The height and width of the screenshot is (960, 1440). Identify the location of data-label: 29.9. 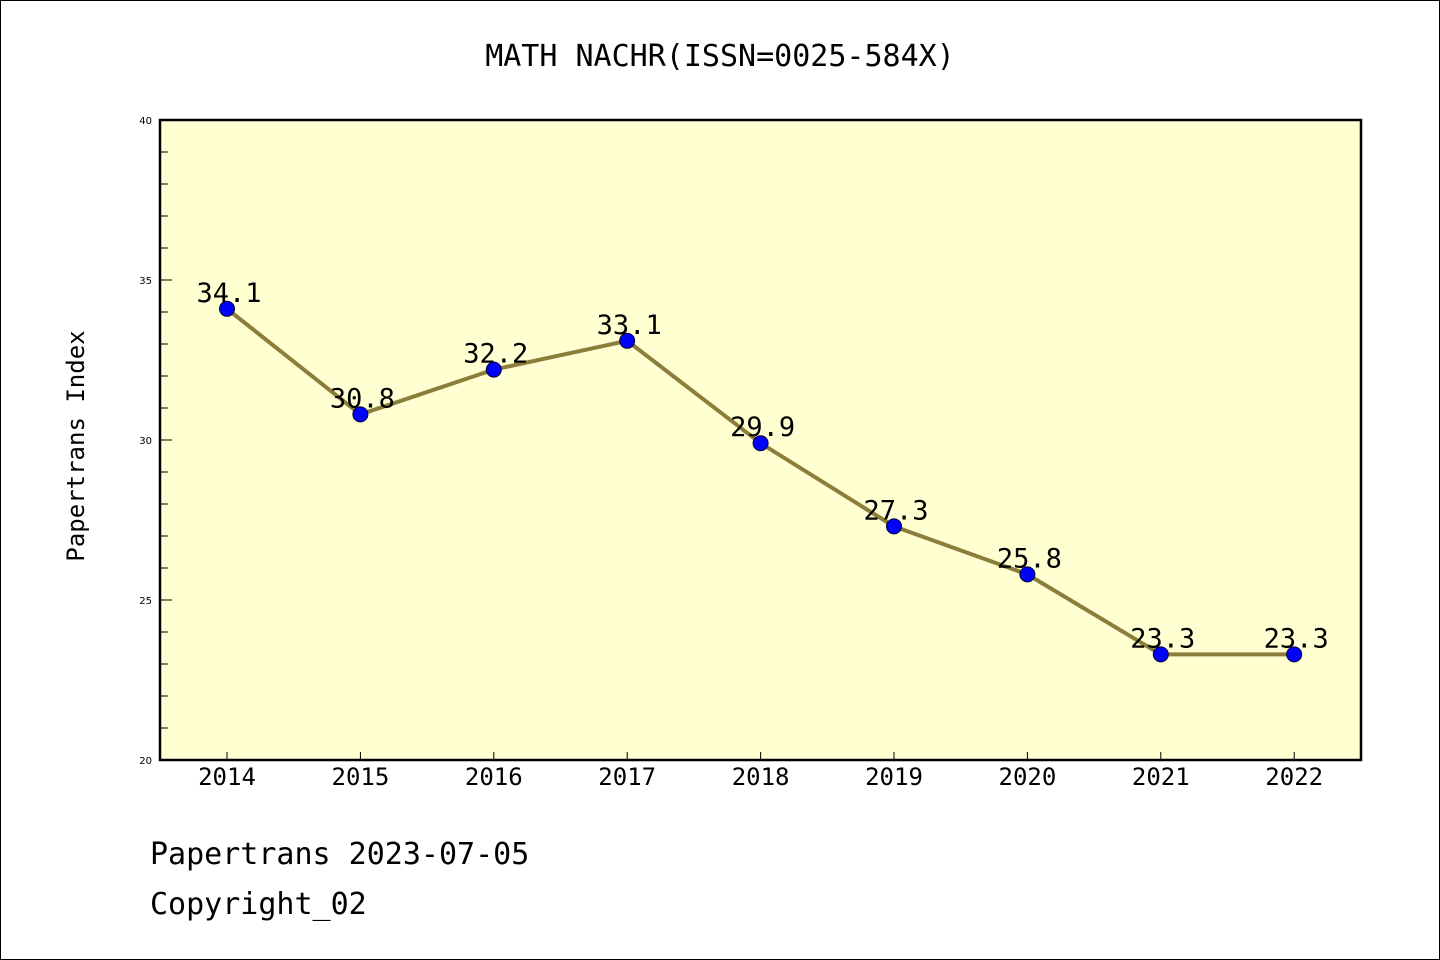
(762, 427).